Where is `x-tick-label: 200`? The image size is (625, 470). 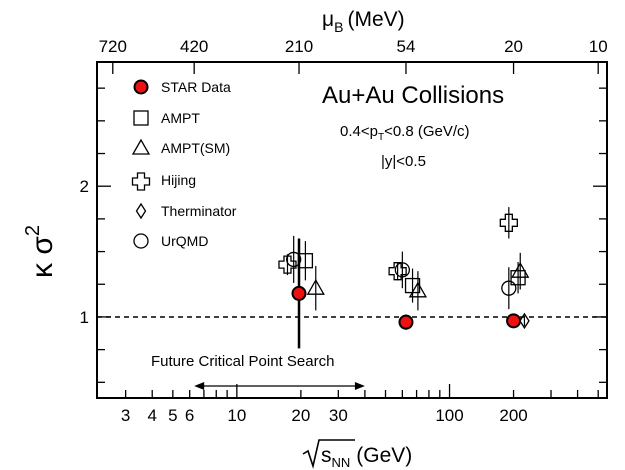
x-tick-label: 200 is located at coordinates (513, 415).